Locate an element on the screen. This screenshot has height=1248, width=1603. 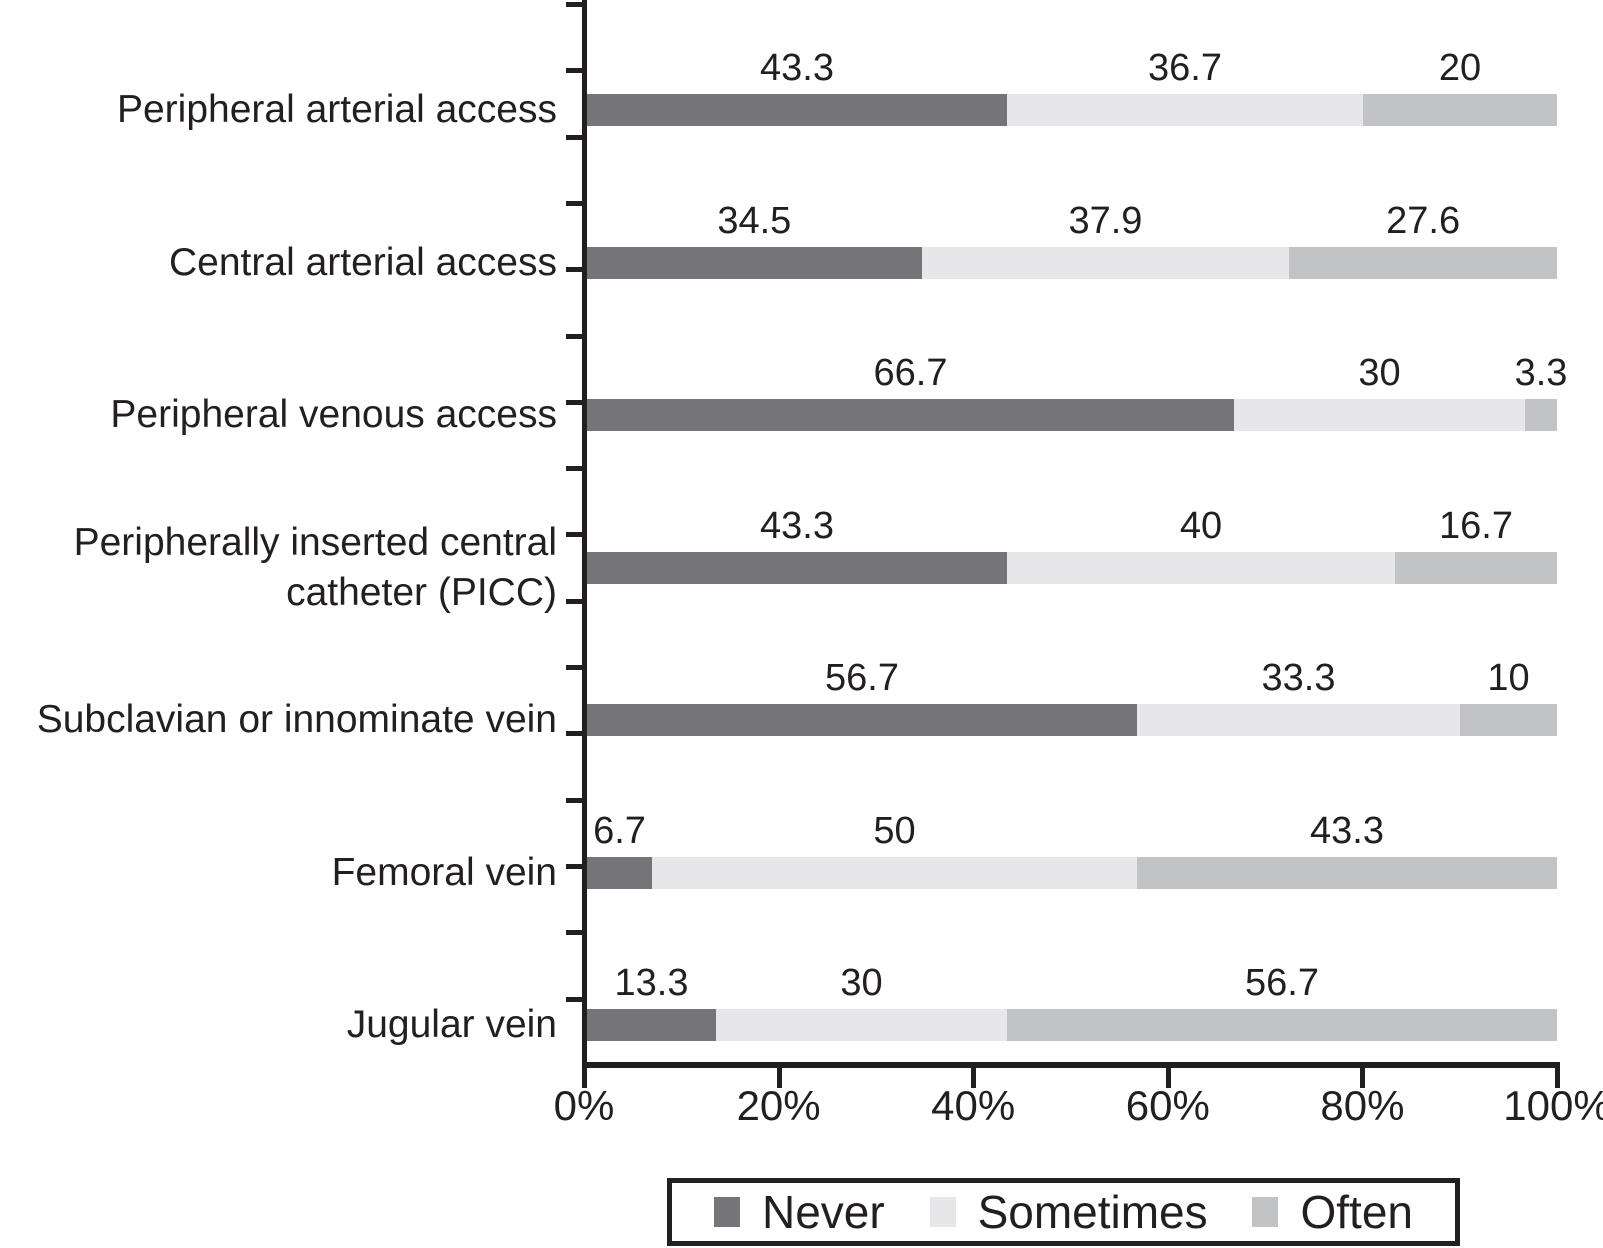
value-label-sometimes: 33.3 is located at coordinates (1298, 678).